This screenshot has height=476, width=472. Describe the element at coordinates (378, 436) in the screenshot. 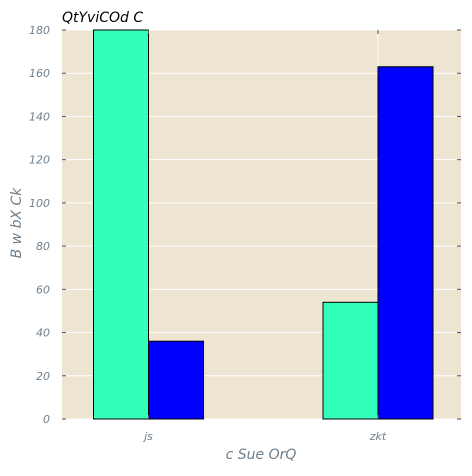

I see `x-tick-label: zkt` at that location.